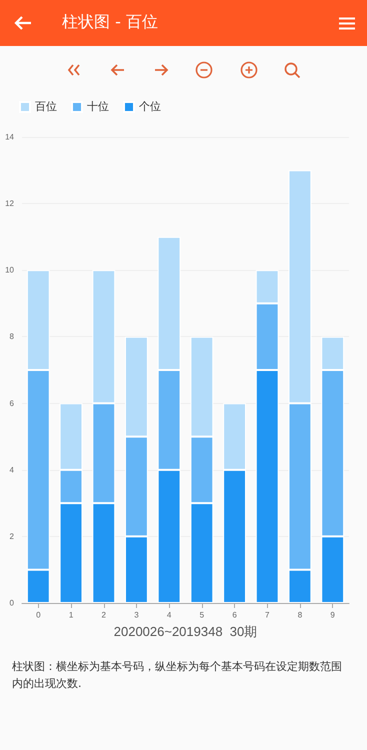  I want to click on legend-label: 十位, so click(98, 106).